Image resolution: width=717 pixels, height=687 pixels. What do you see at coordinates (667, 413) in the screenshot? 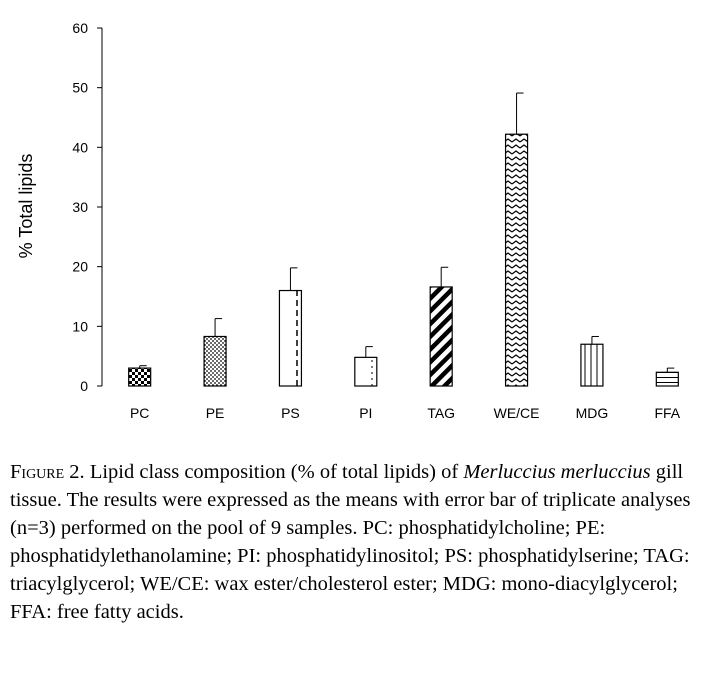
I see `x-category-label: FFA` at bounding box center [667, 413].